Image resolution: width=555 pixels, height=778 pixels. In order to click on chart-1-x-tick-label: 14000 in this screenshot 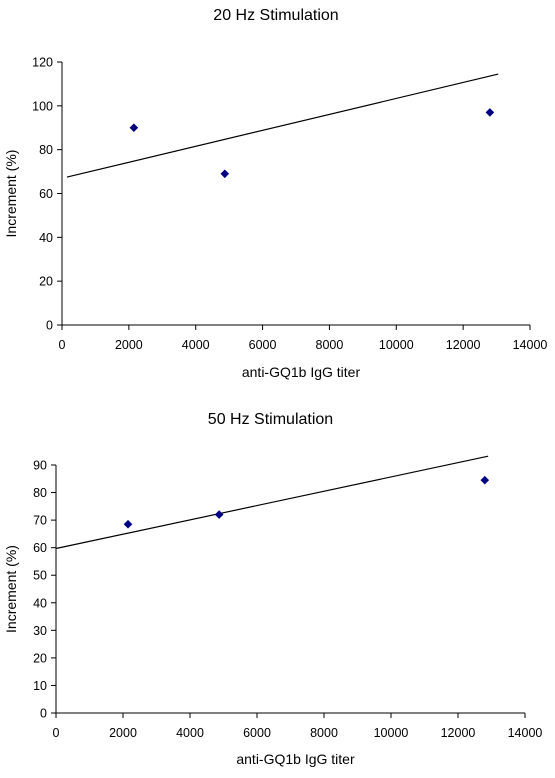, I will do `click(530, 345)`.